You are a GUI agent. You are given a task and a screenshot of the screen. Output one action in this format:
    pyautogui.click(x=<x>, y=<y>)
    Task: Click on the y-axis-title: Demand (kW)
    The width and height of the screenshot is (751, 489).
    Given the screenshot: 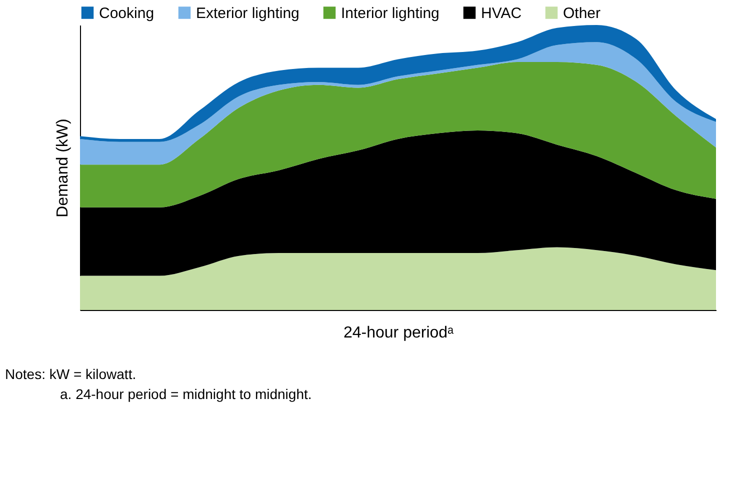 What is the action you would take?
    pyautogui.click(x=63, y=168)
    